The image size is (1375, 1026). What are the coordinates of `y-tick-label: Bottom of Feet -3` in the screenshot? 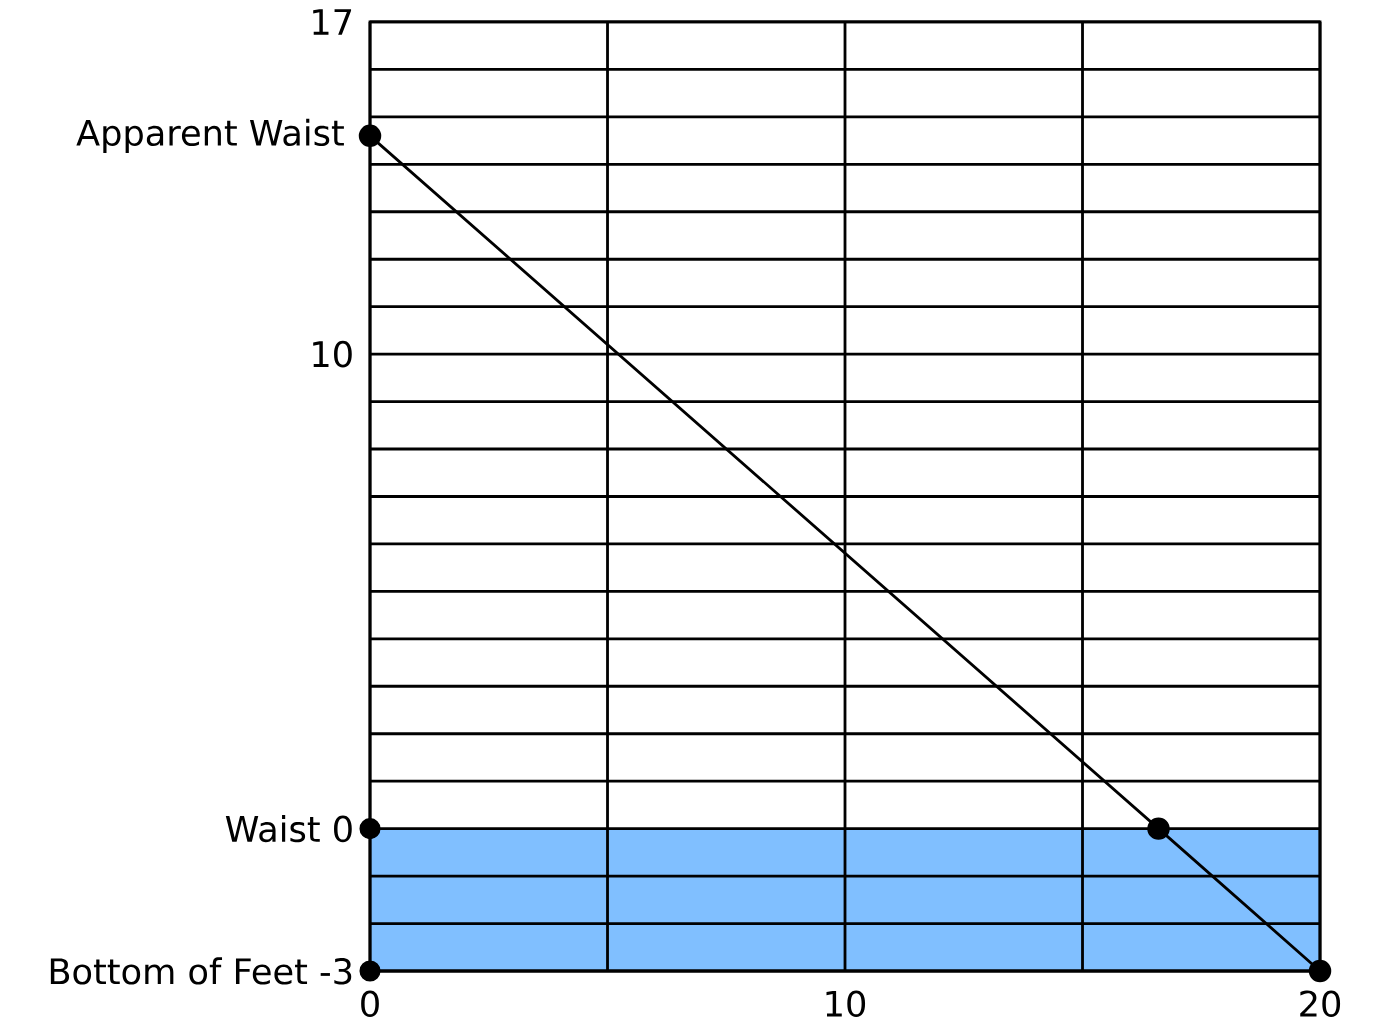 It's located at (201, 971).